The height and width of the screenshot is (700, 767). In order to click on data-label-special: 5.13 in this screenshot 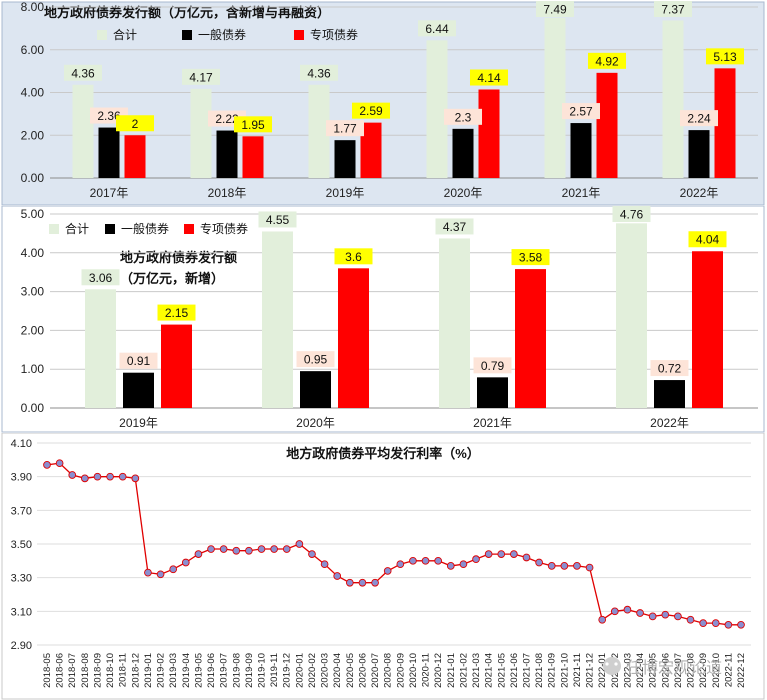, I will do `click(725, 57)`.